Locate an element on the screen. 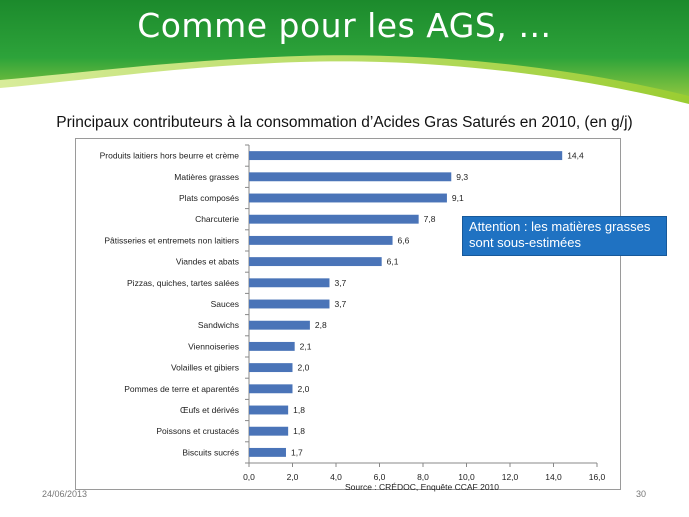 The image size is (689, 517). bar-value-label: 7,8 is located at coordinates (430, 219).